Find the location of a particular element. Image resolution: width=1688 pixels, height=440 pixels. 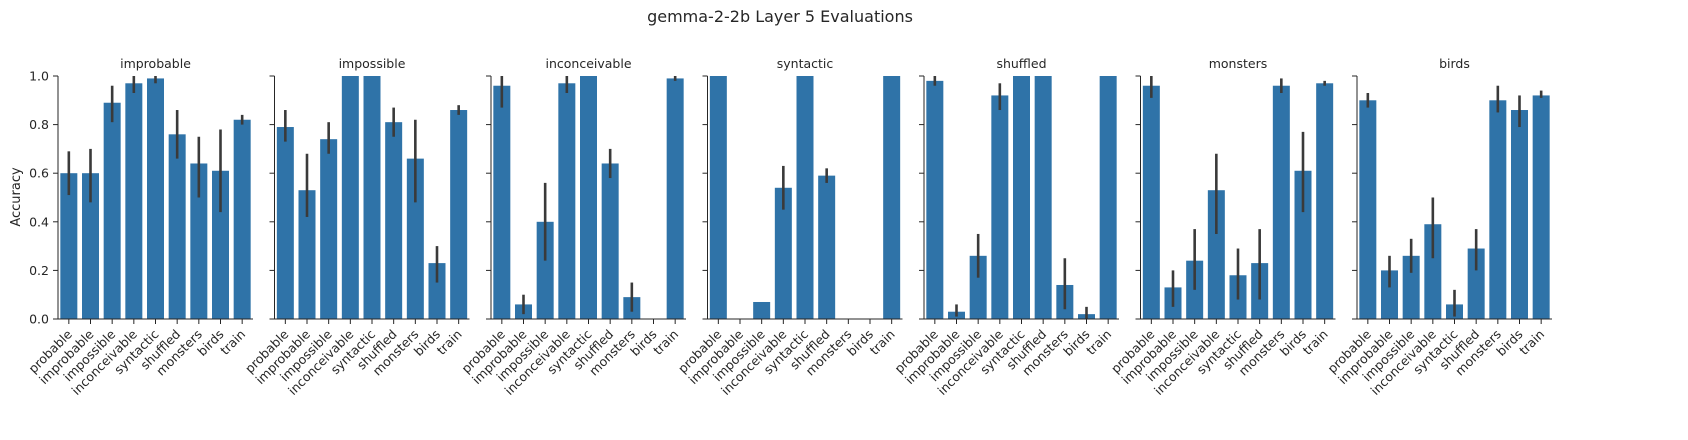

subplot-title: improbable is located at coordinates (155, 63).